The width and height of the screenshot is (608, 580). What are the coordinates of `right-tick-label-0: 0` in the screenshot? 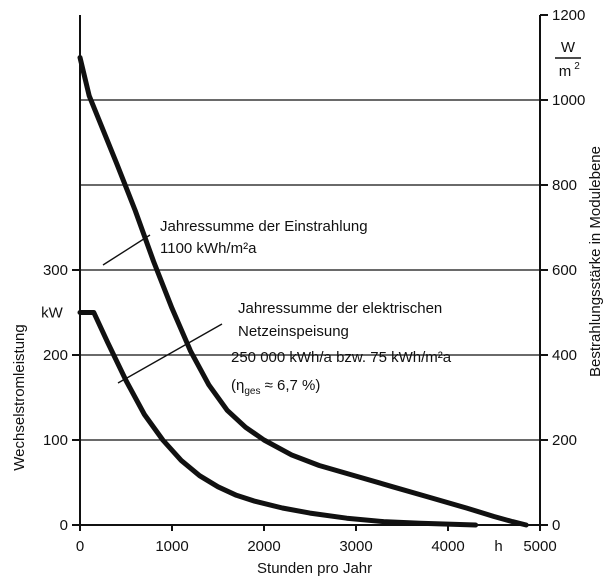 It's located at (556, 525).